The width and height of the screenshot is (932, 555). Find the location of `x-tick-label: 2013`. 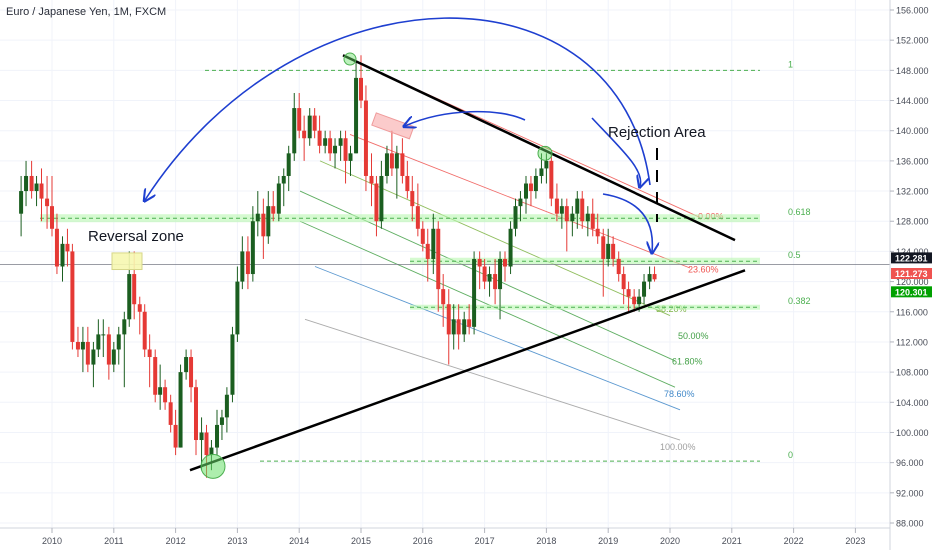

x-tick-label: 2013 is located at coordinates (237, 541).